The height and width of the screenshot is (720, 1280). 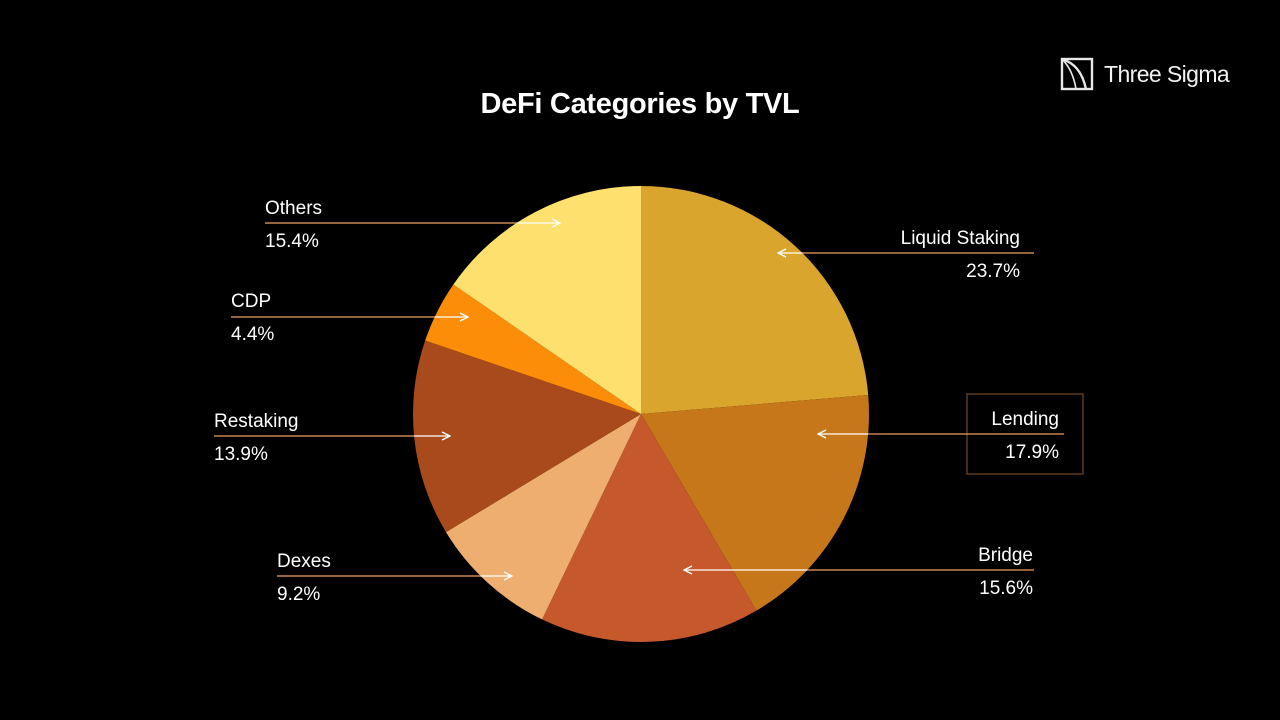 What do you see at coordinates (241, 454) in the screenshot?
I see `slice-label-value: 13.9%` at bounding box center [241, 454].